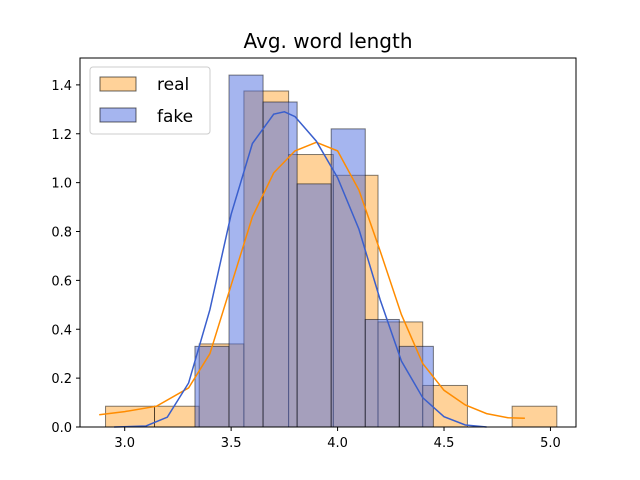  I want to click on legend: real fake, so click(150, 100).